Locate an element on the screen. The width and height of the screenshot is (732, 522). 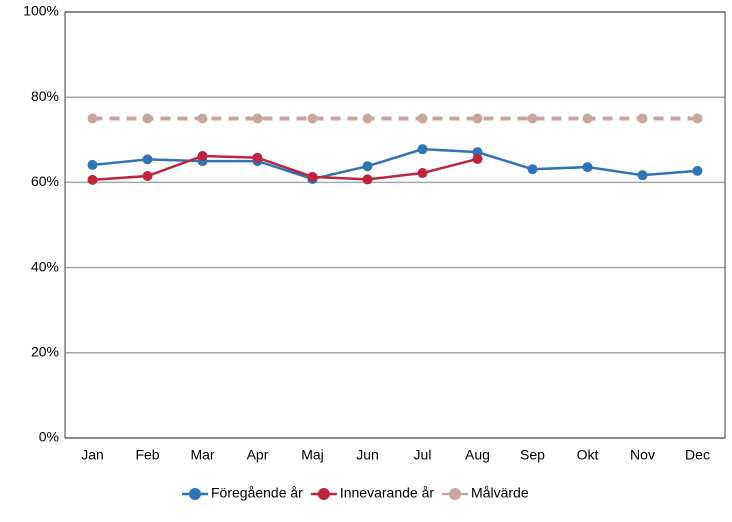
x-tick-label: Aug is located at coordinates (477, 455).